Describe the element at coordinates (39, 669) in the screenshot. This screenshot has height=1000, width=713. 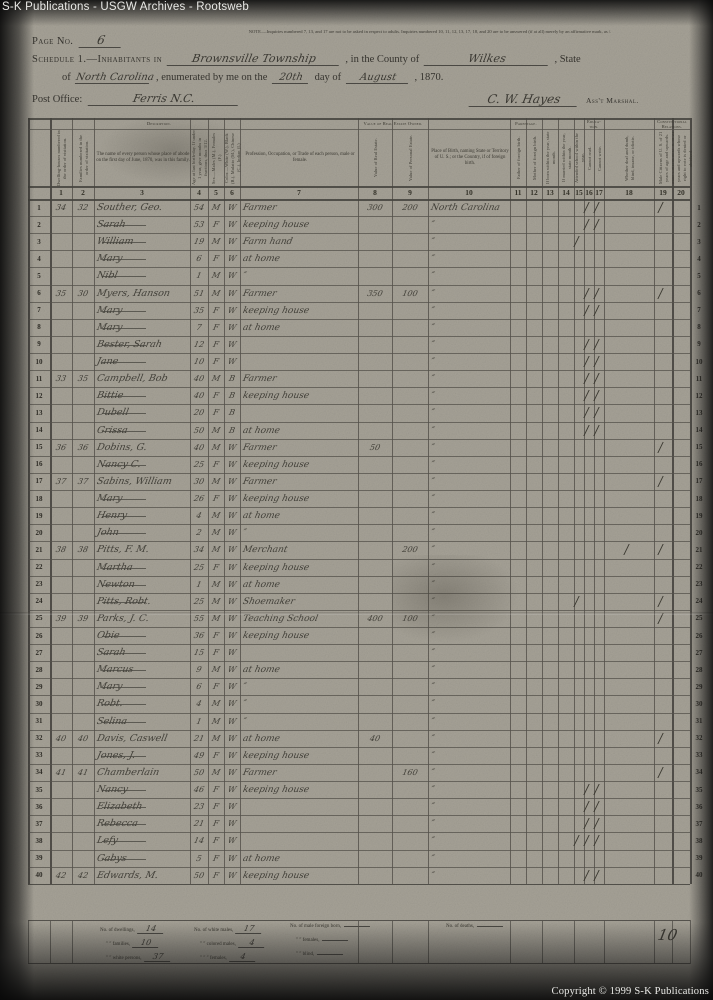
I see `row-number-left: 28` at that location.